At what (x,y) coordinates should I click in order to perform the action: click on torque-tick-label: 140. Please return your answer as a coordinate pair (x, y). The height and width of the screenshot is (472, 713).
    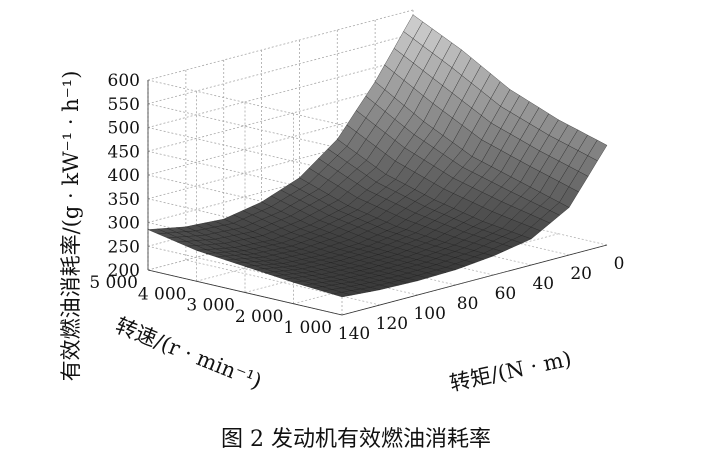
    Looking at the image, I should click on (354, 334).